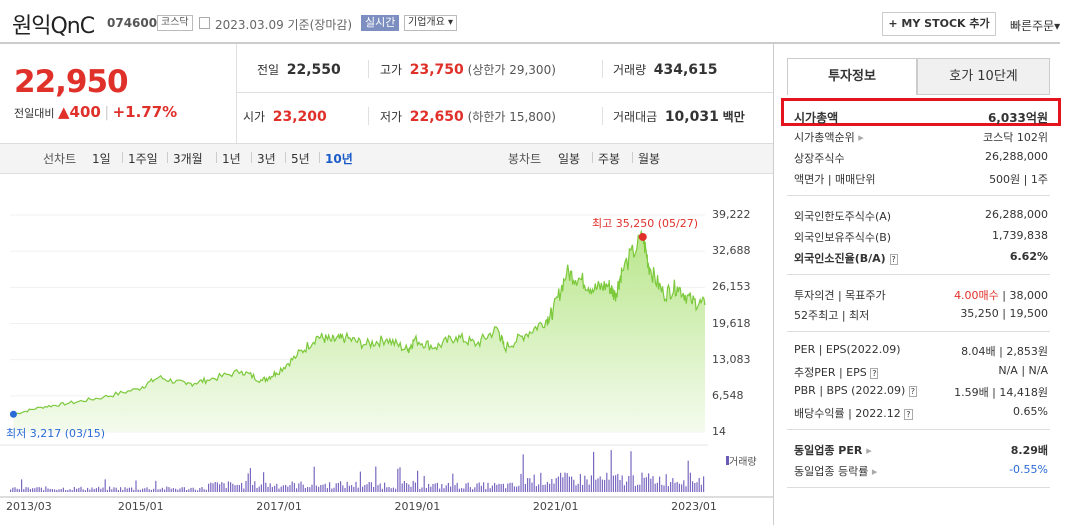 The image size is (1078, 525). Describe the element at coordinates (145, 112) in the screenshot. I see `change-percent: +1.77%` at that location.